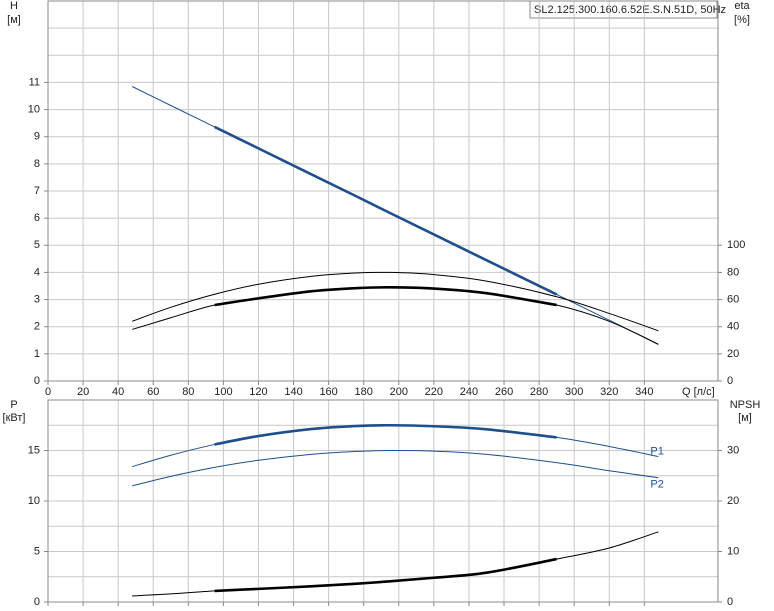 The image size is (774, 611). Describe the element at coordinates (83, 392) in the screenshot. I see `x-tick-label: 20` at that location.